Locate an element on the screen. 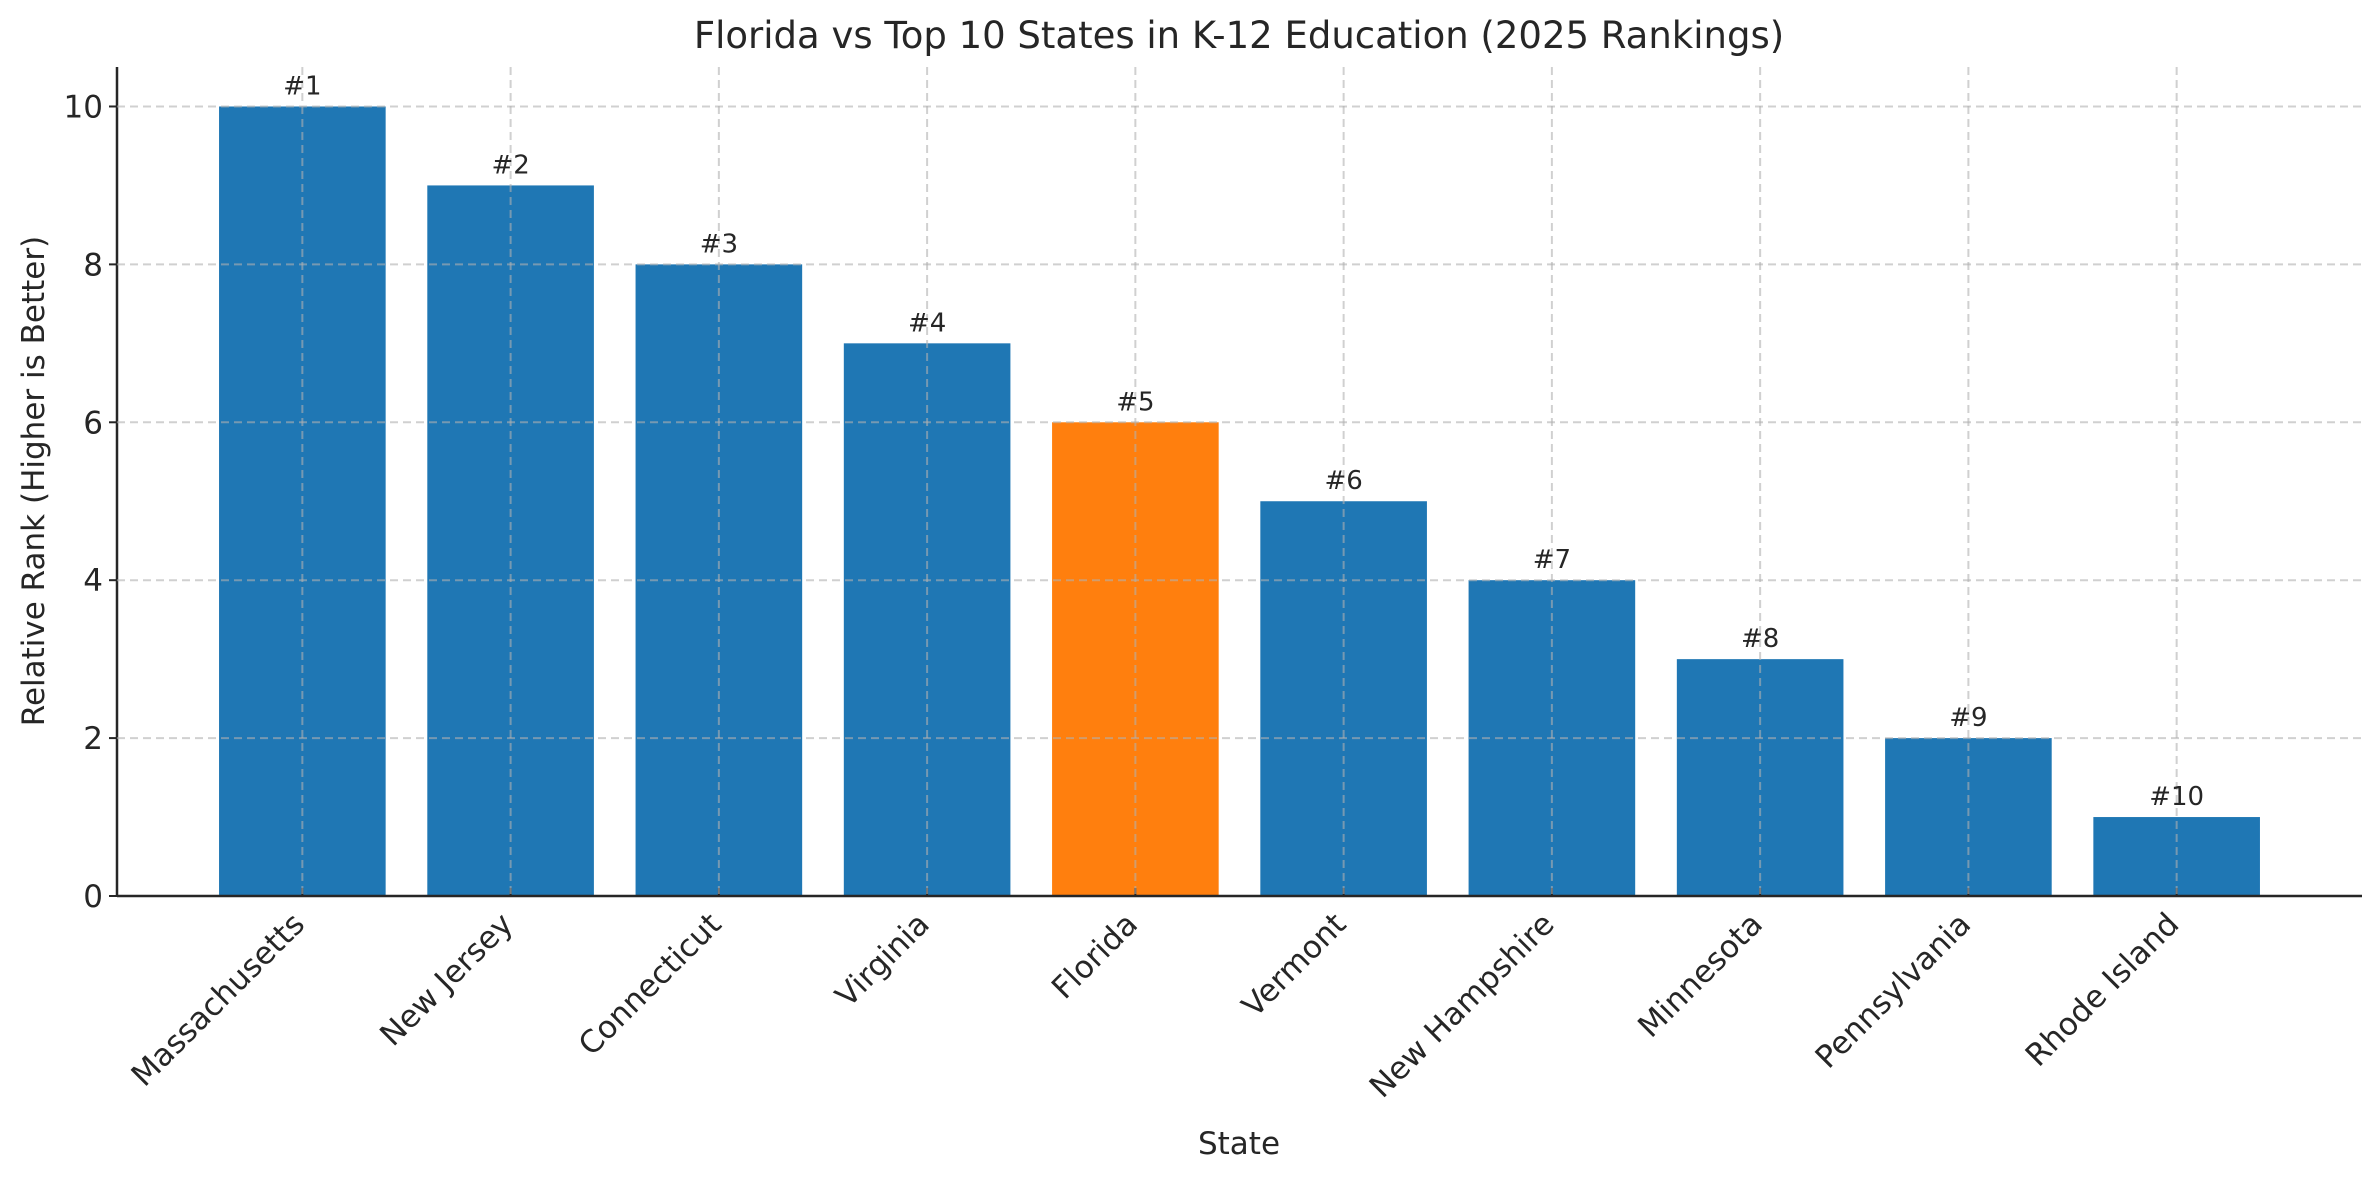 The height and width of the screenshot is (1184, 2379). y-tick-label: 2 is located at coordinates (93, 739).